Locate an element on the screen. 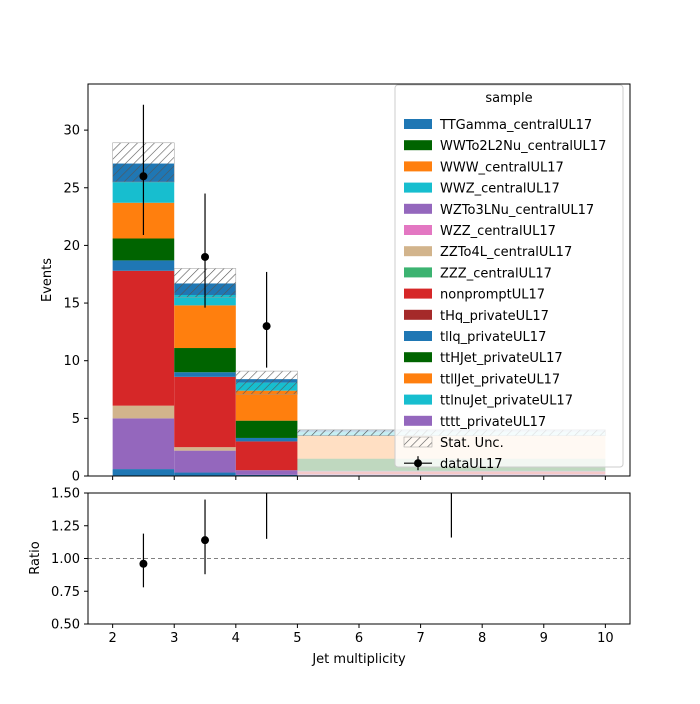  y-tick-label: 10 is located at coordinates (71, 361).